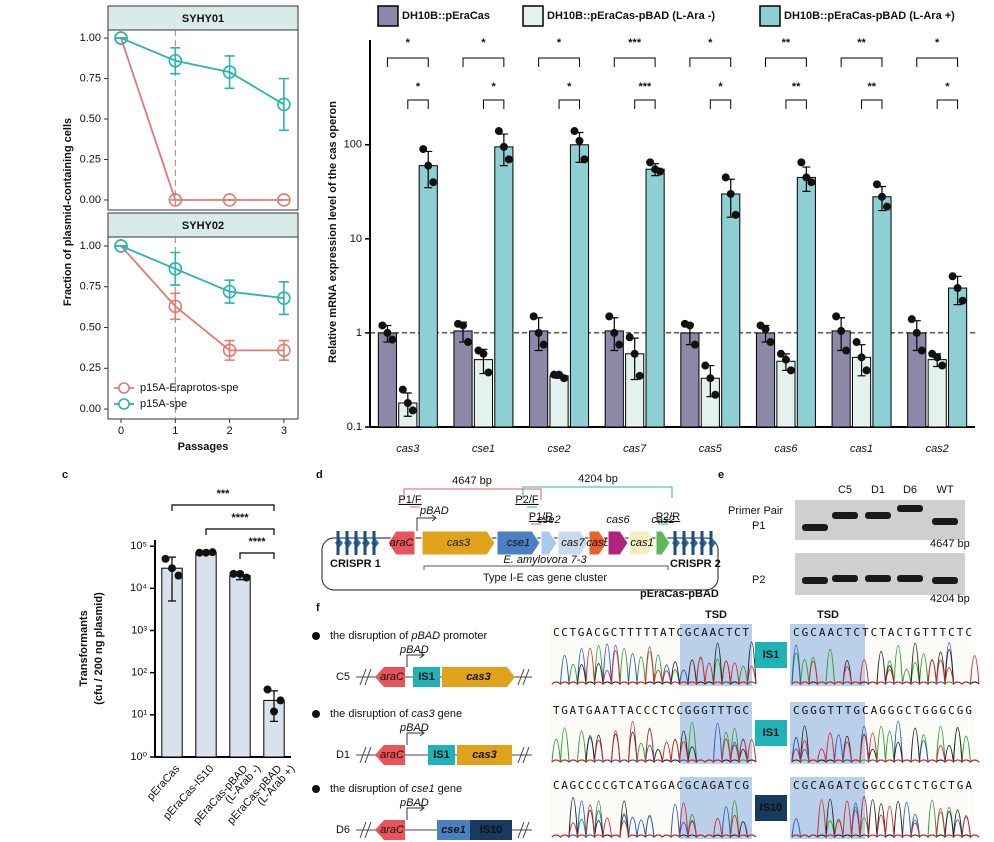  What do you see at coordinates (138, 757) in the screenshot?
I see `y-tick-label: 10⁰` at bounding box center [138, 757].